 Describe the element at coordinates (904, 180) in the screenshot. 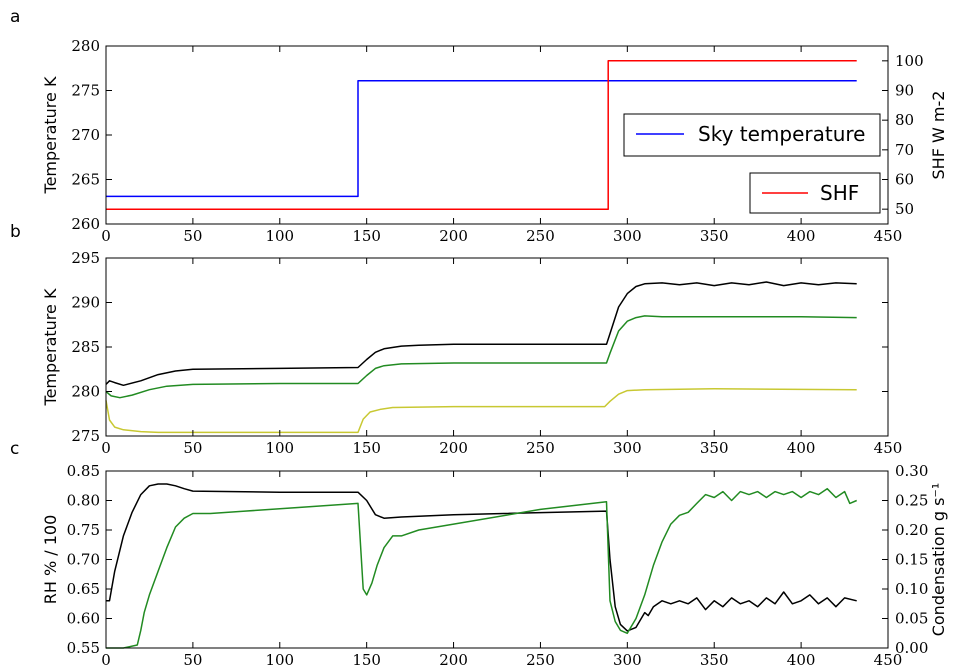

I see `panel-a-y2tick-label: 60` at that location.